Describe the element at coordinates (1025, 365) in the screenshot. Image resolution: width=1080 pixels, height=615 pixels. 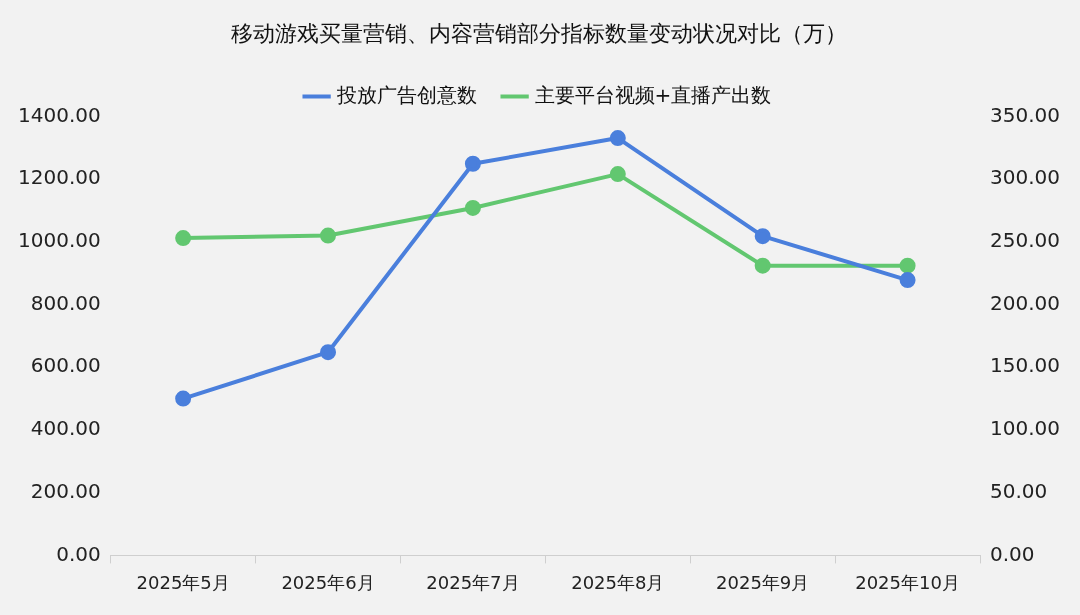
I see `y2-tick-label: 150.00` at that location.